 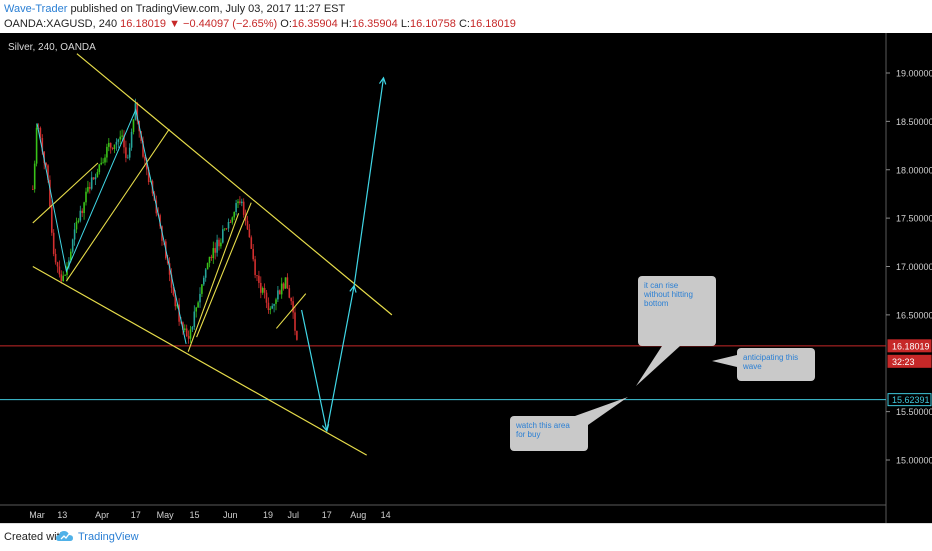 I want to click on callout-text: watch this area, so click(x=542, y=425).